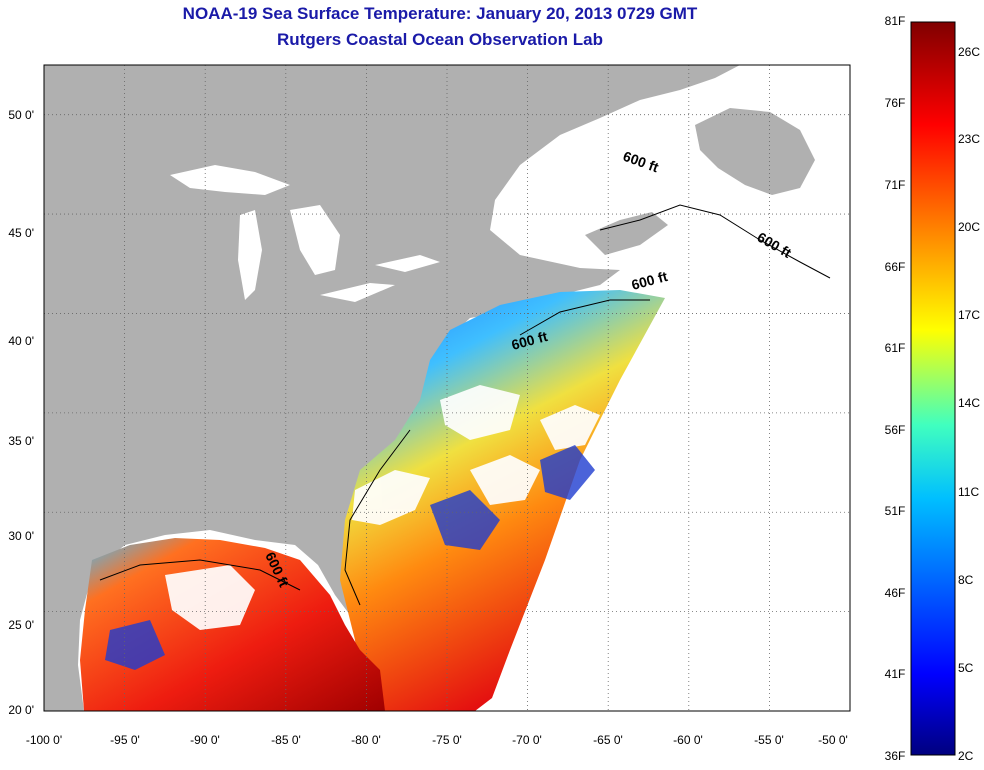 The width and height of the screenshot is (984, 770). Describe the element at coordinates (21, 710) in the screenshot. I see `lat-tick-label: 20 0'` at that location.